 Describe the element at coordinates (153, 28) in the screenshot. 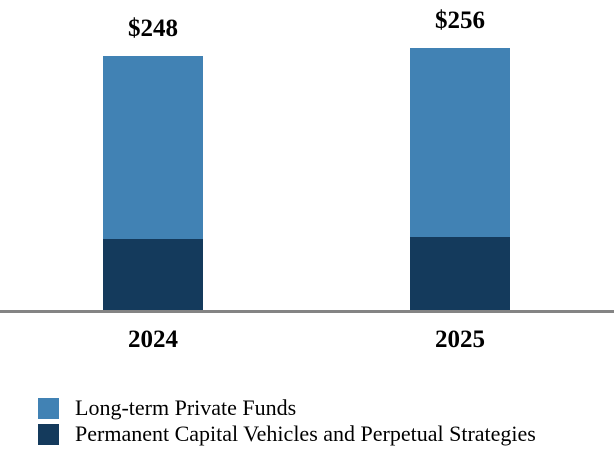

I see `bar-value-label: $248` at that location.